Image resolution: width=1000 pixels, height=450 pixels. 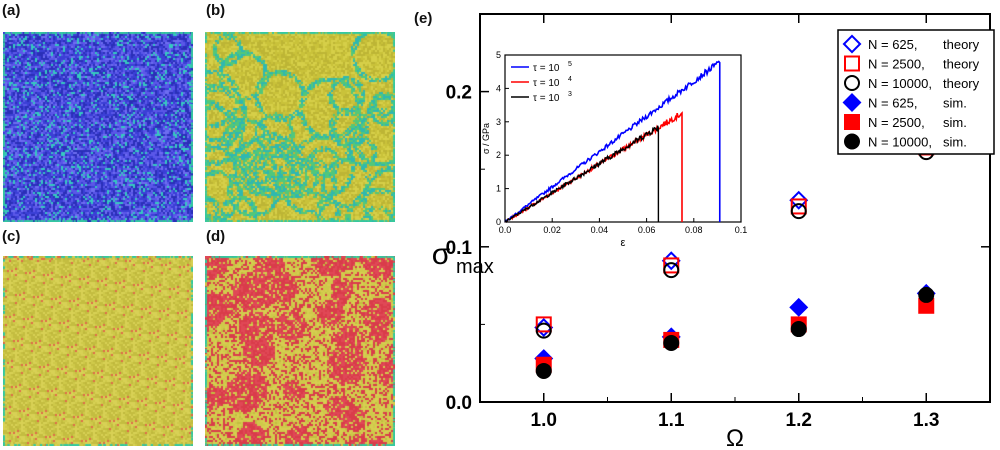 I want to click on data-point-s3, so click(x=799, y=307).